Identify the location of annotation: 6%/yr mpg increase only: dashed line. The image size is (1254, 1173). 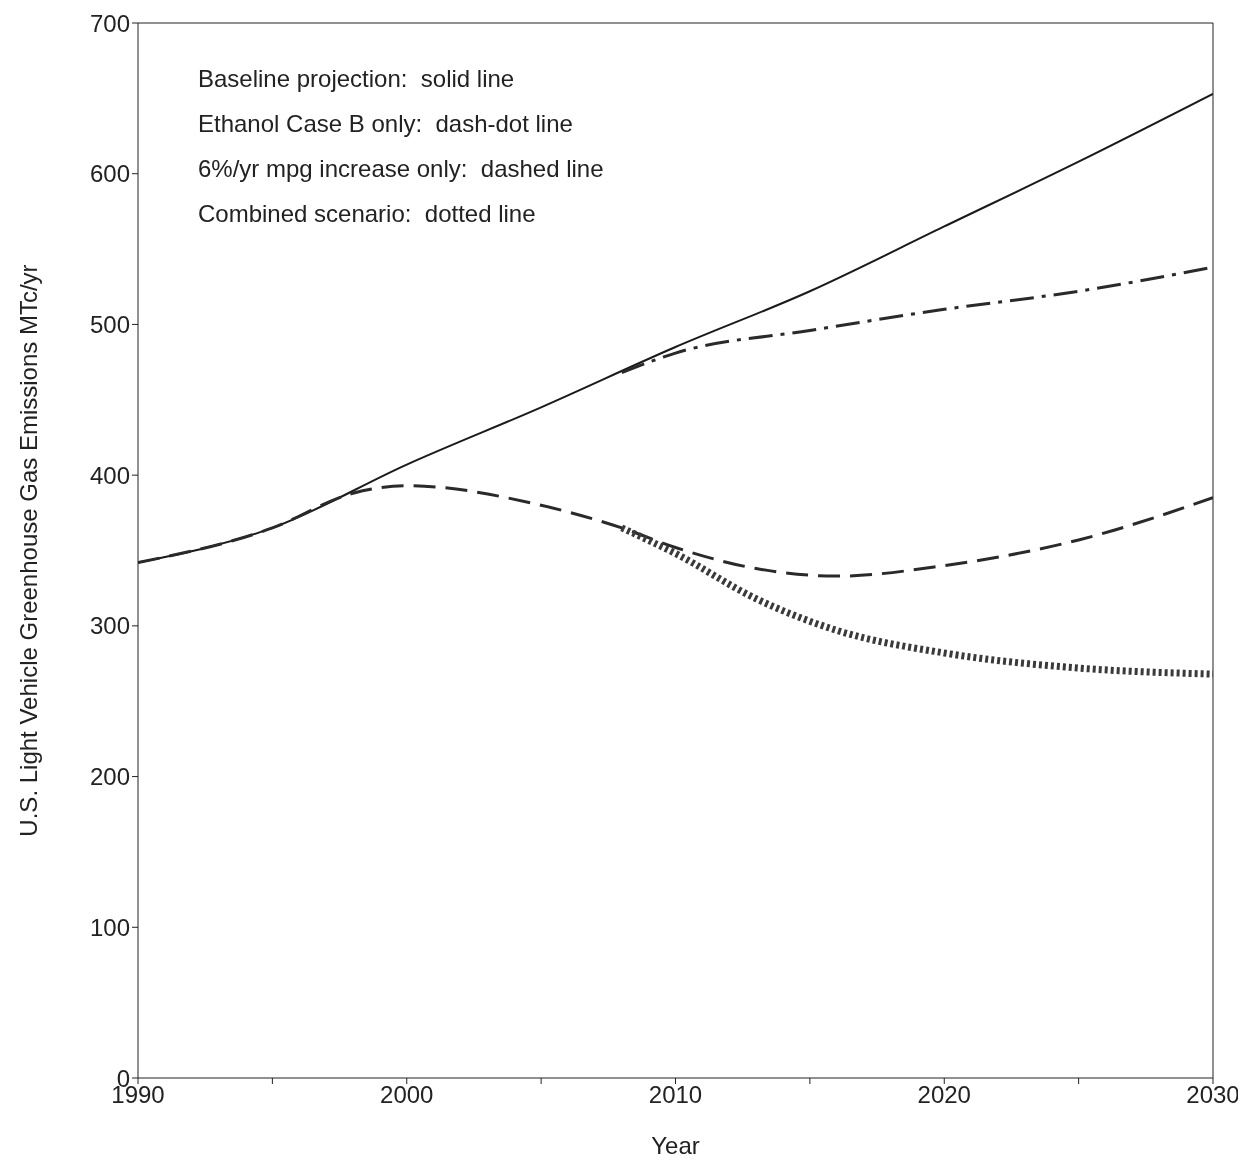
(401, 169).